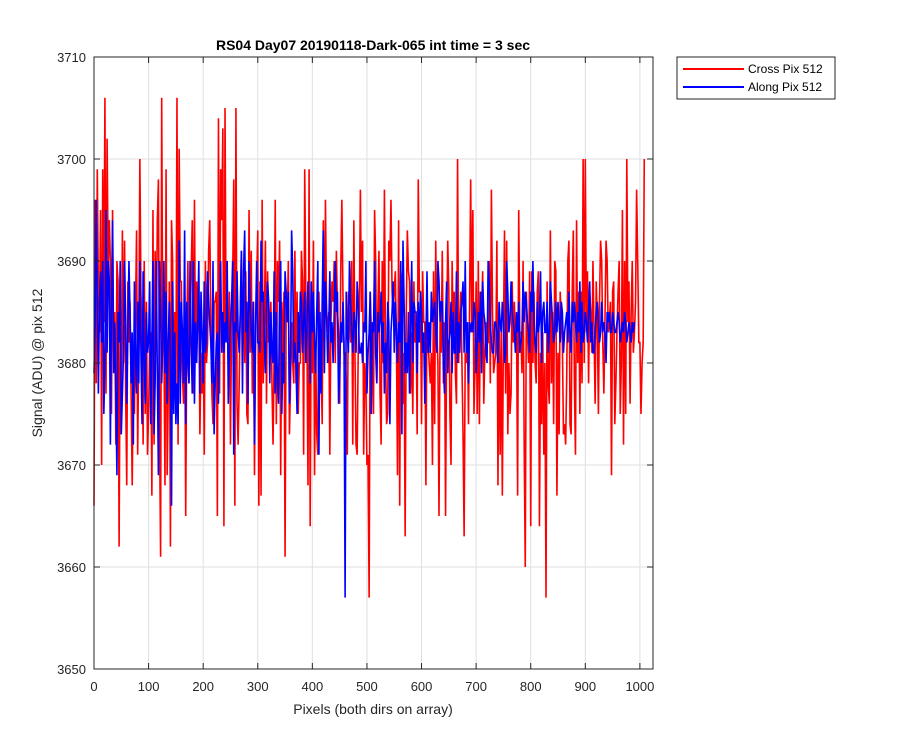  I want to click on x-tick-label: 500, so click(367, 686).